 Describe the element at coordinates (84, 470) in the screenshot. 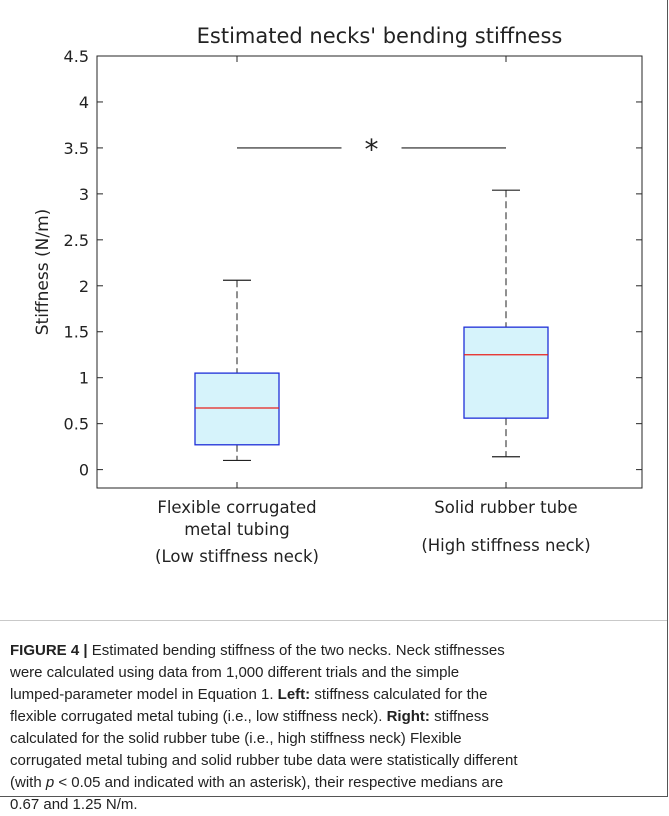

I see `y-tick-label: 0` at that location.